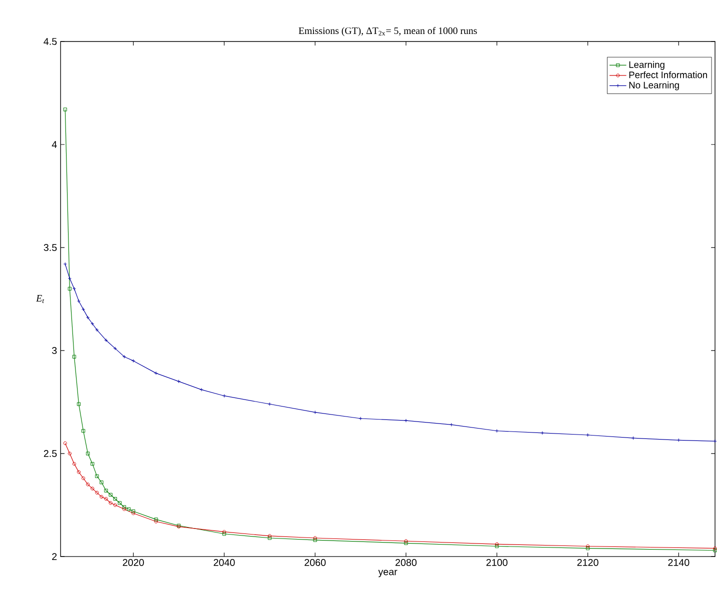  Describe the element at coordinates (654, 86) in the screenshot. I see `legend-label: No Learning` at that location.